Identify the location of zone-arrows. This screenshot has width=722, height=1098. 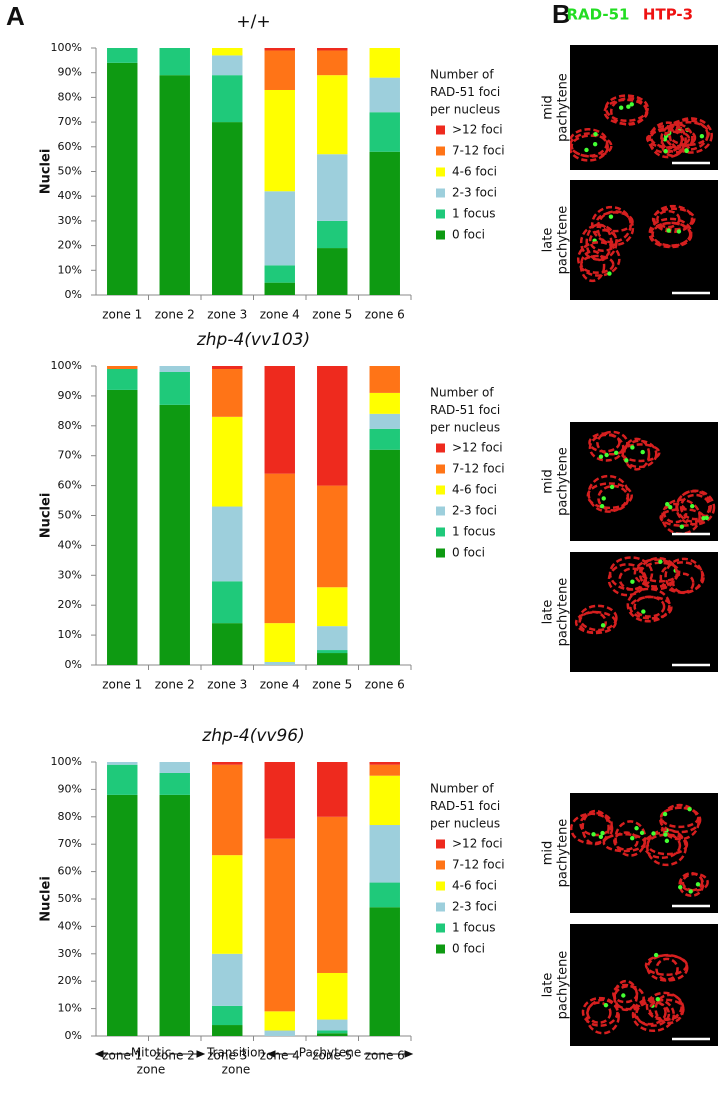
(254, 1054).